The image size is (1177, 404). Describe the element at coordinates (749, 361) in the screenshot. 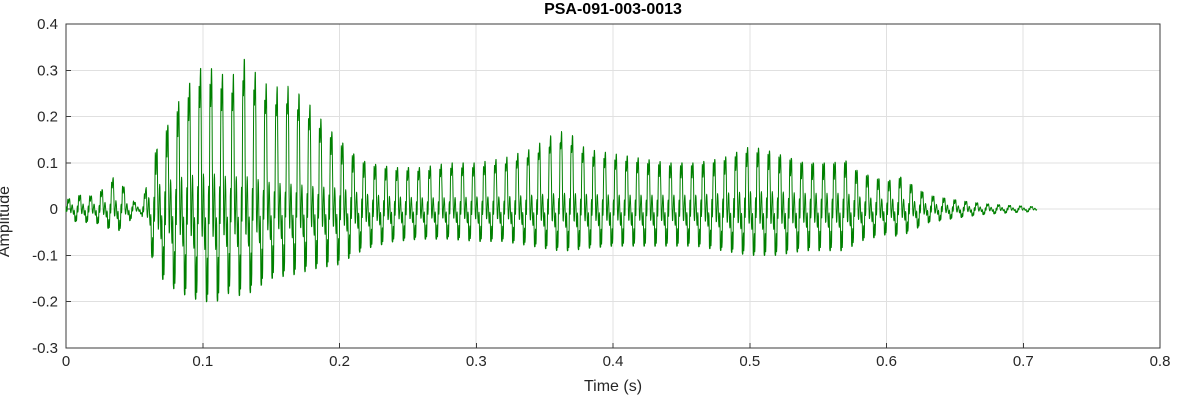

I see `svg-text: 0.5` at that location.